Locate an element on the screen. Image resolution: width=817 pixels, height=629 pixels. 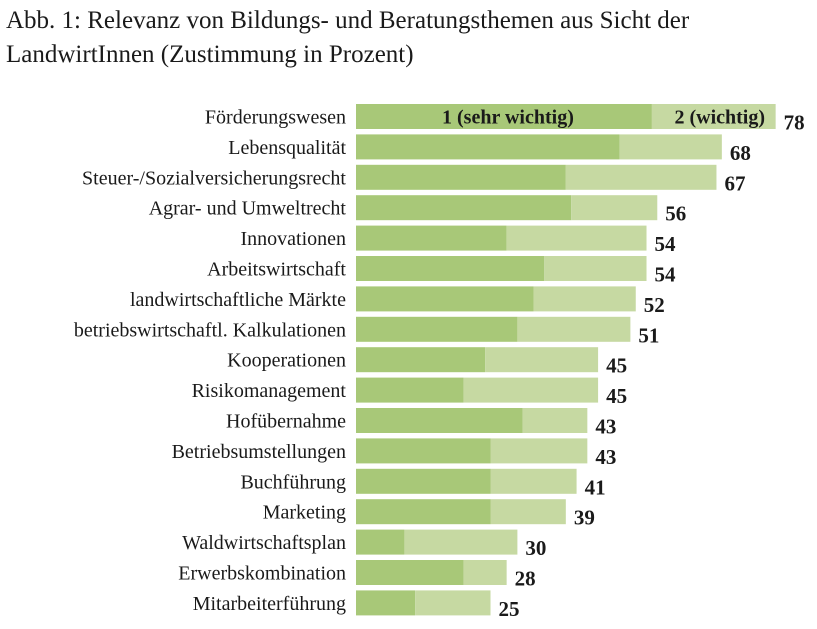
category-label: Innovationen is located at coordinates (293, 239).